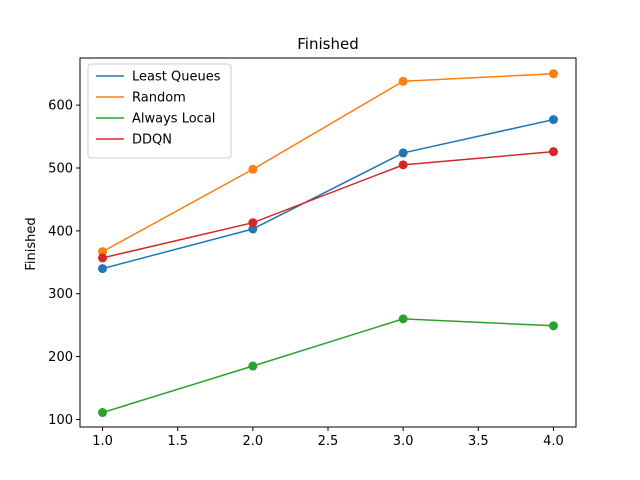 This screenshot has height=480, width=640. I want to click on legend-label: DDQN, so click(152, 140).